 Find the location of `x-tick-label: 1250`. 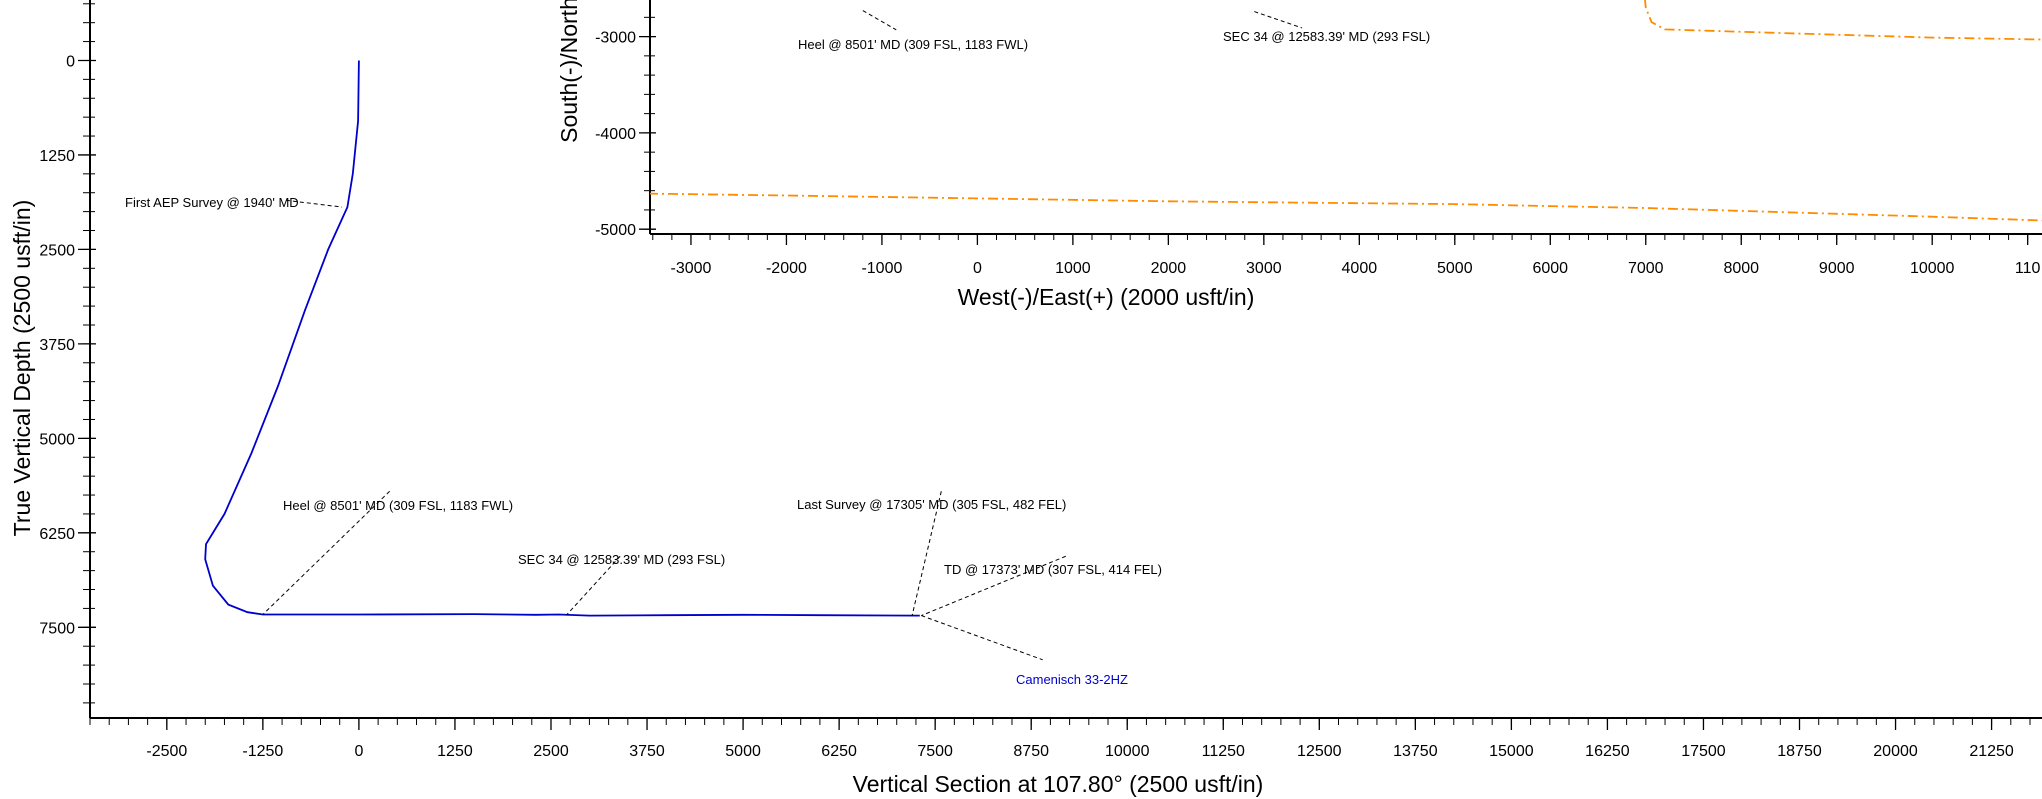

x-tick-label: 1250 is located at coordinates (455, 751).